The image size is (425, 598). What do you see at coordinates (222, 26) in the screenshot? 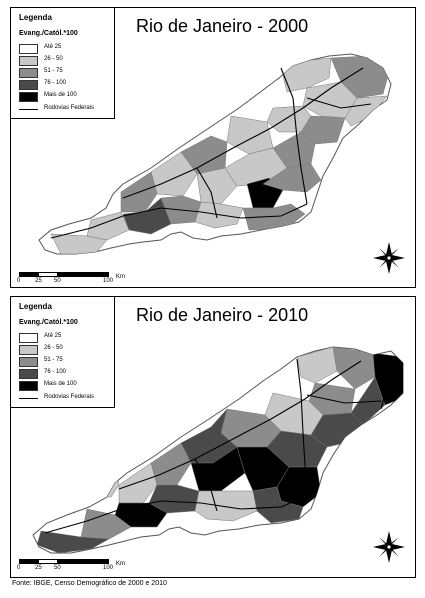
I see `map-title: Rio de Janeiro - 2000` at bounding box center [222, 26].